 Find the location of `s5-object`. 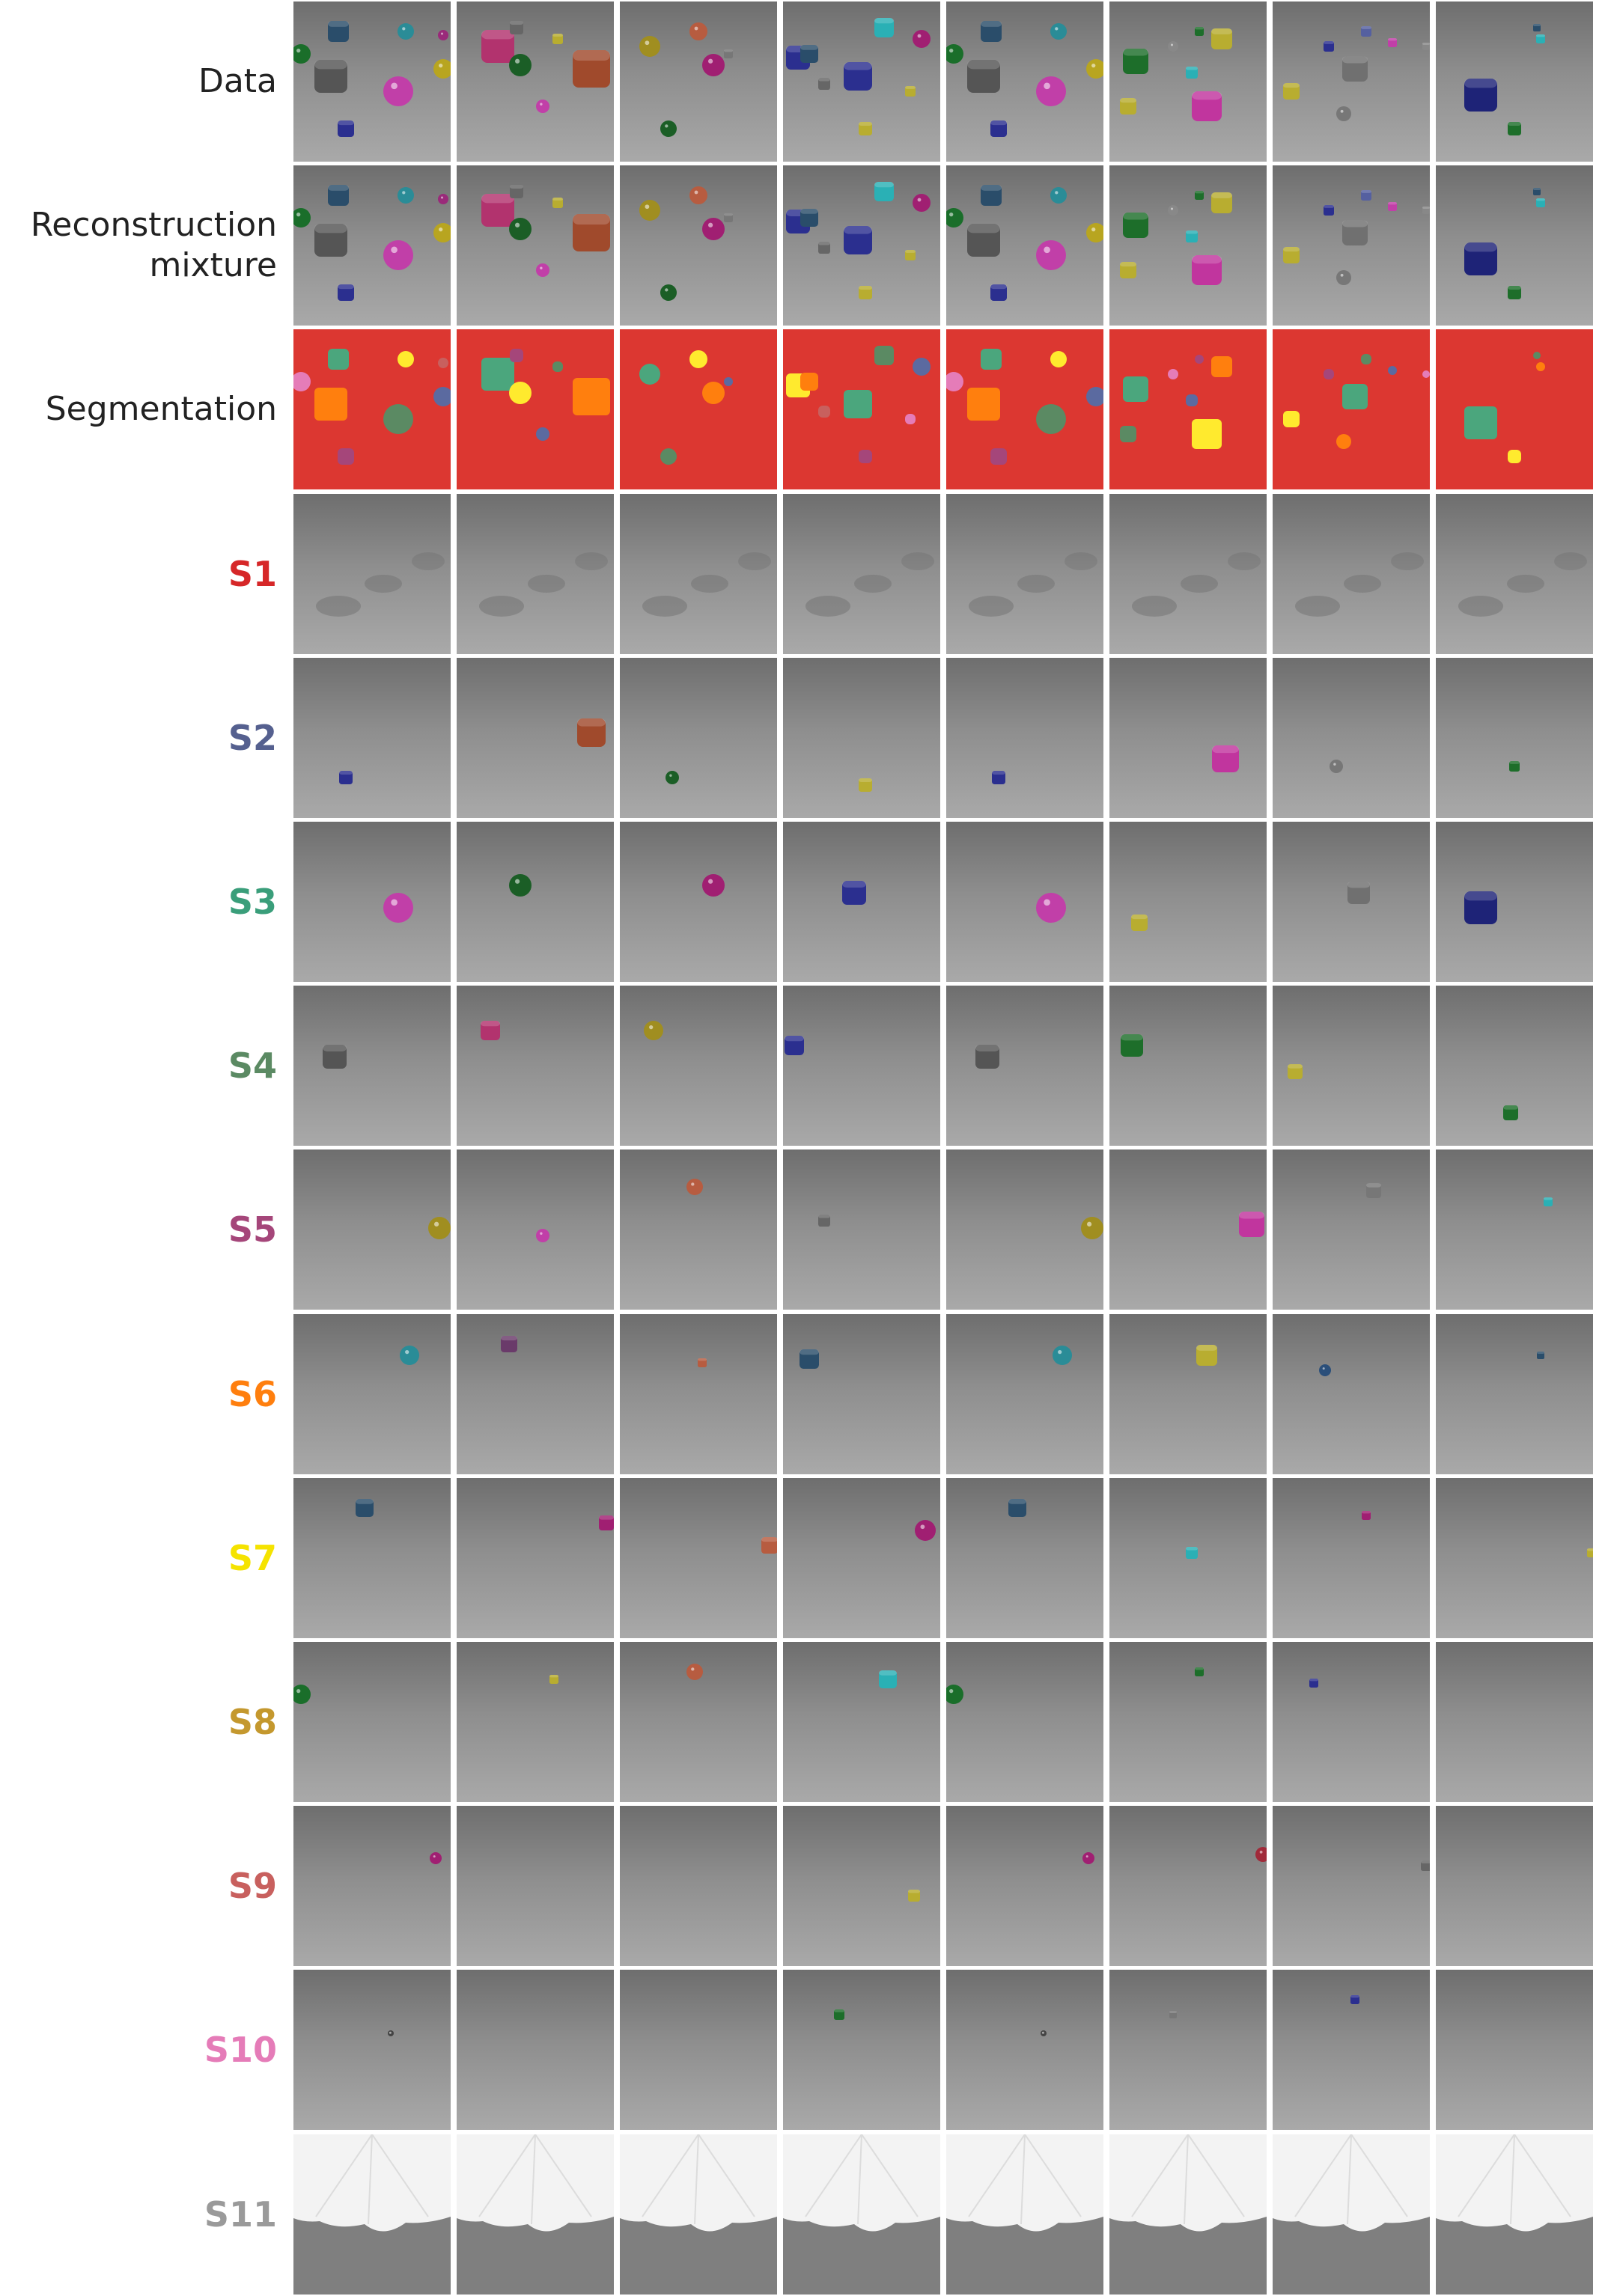

s5-object is located at coordinates (1373, 1190).